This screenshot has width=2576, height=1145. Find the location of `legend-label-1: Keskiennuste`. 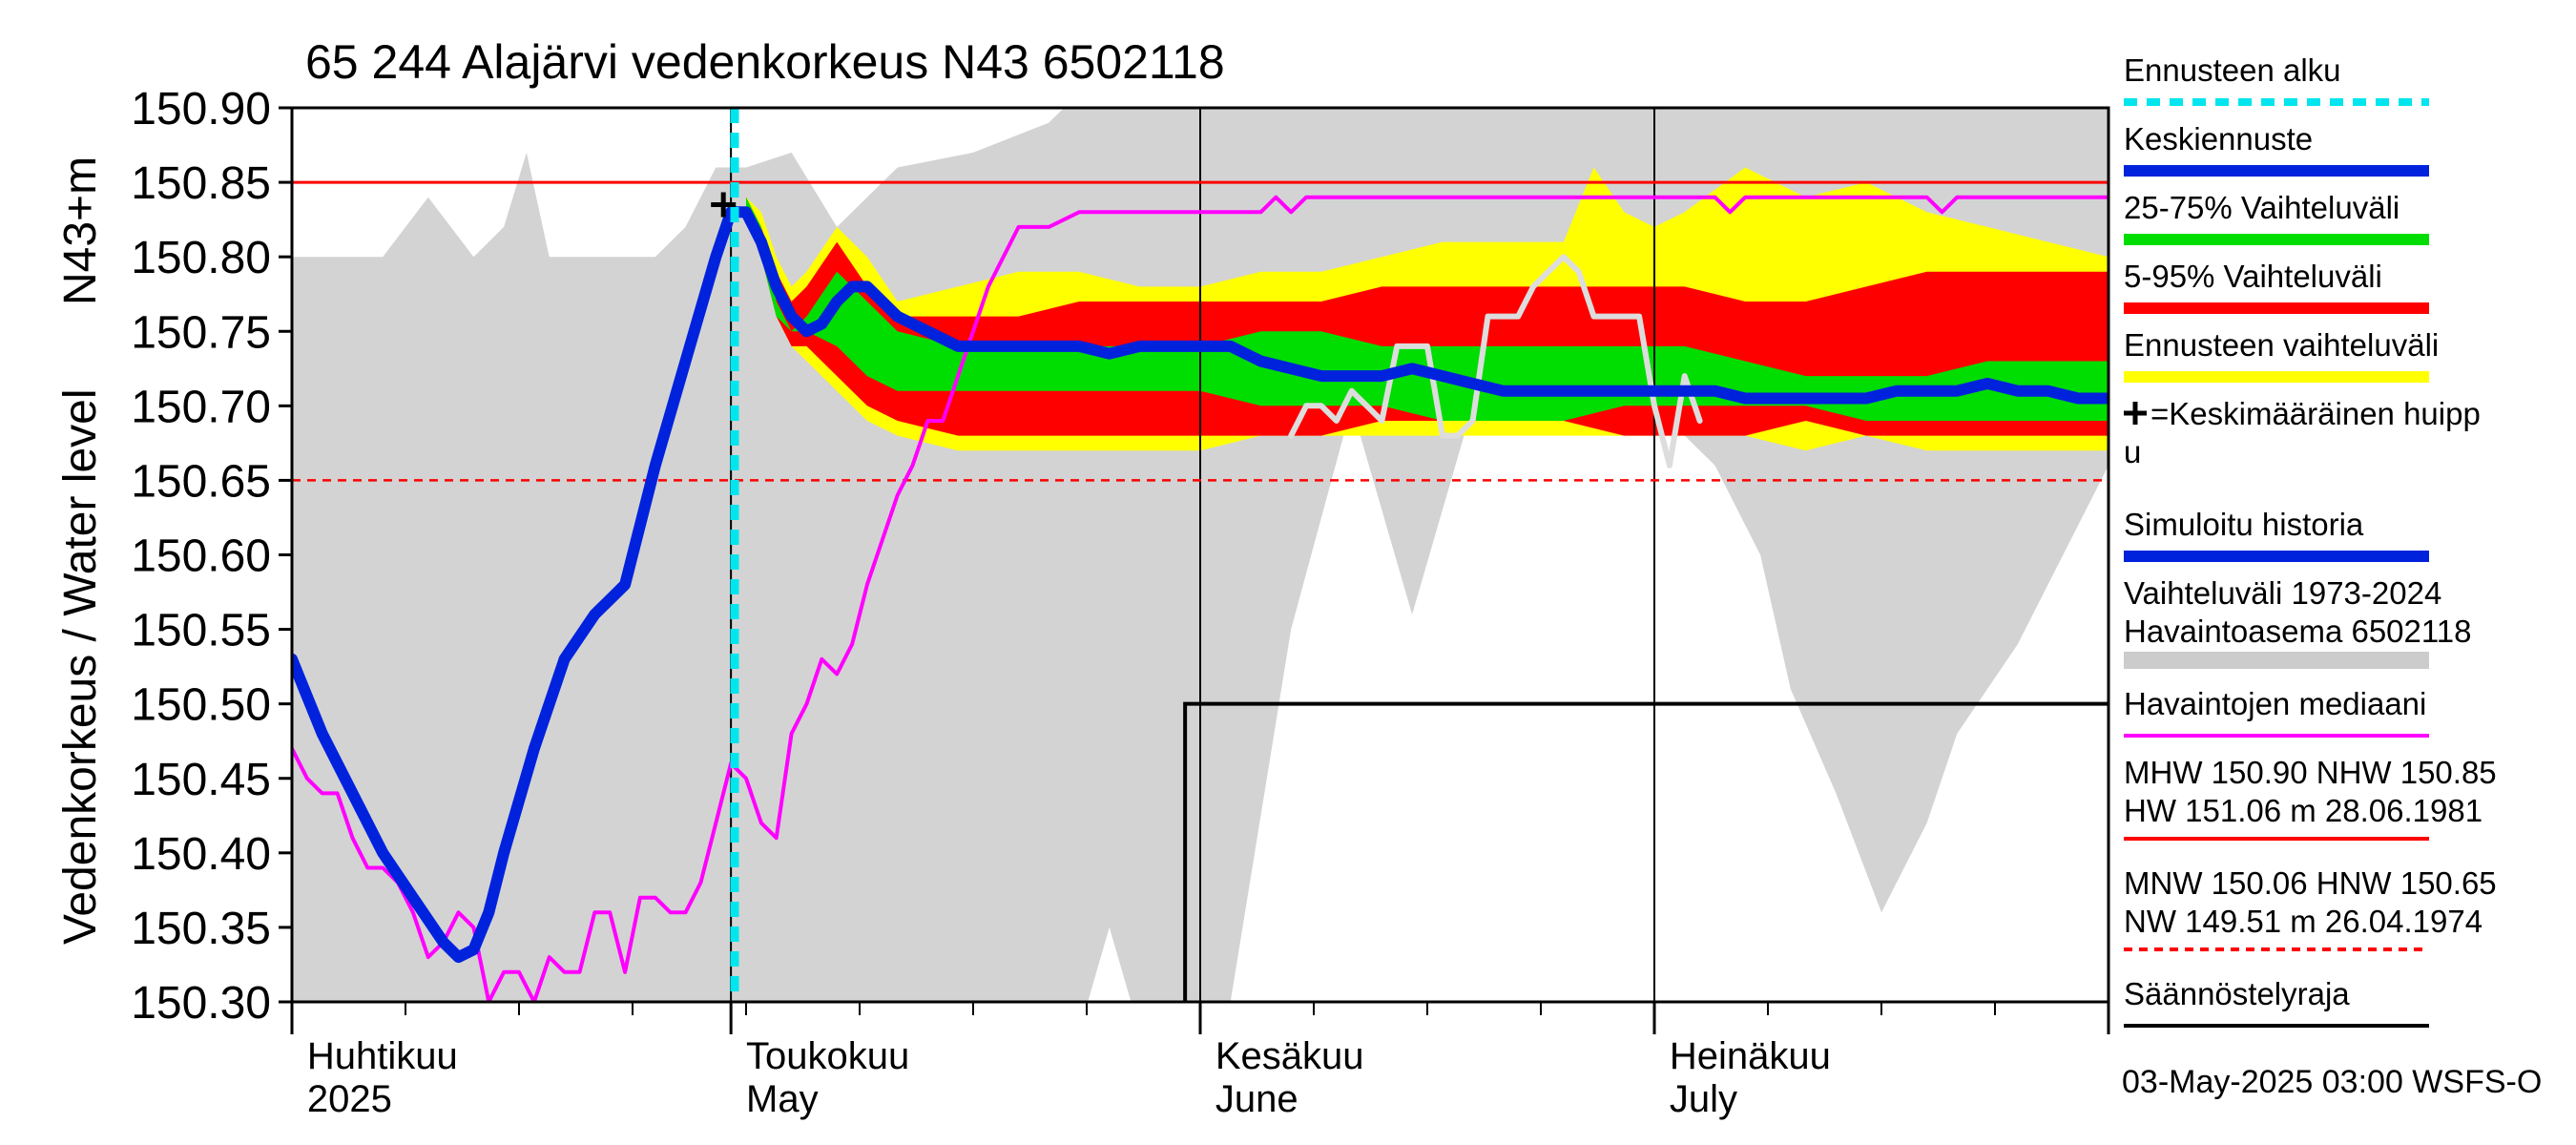

legend-label-1: Keskiennuste is located at coordinates (2218, 138).